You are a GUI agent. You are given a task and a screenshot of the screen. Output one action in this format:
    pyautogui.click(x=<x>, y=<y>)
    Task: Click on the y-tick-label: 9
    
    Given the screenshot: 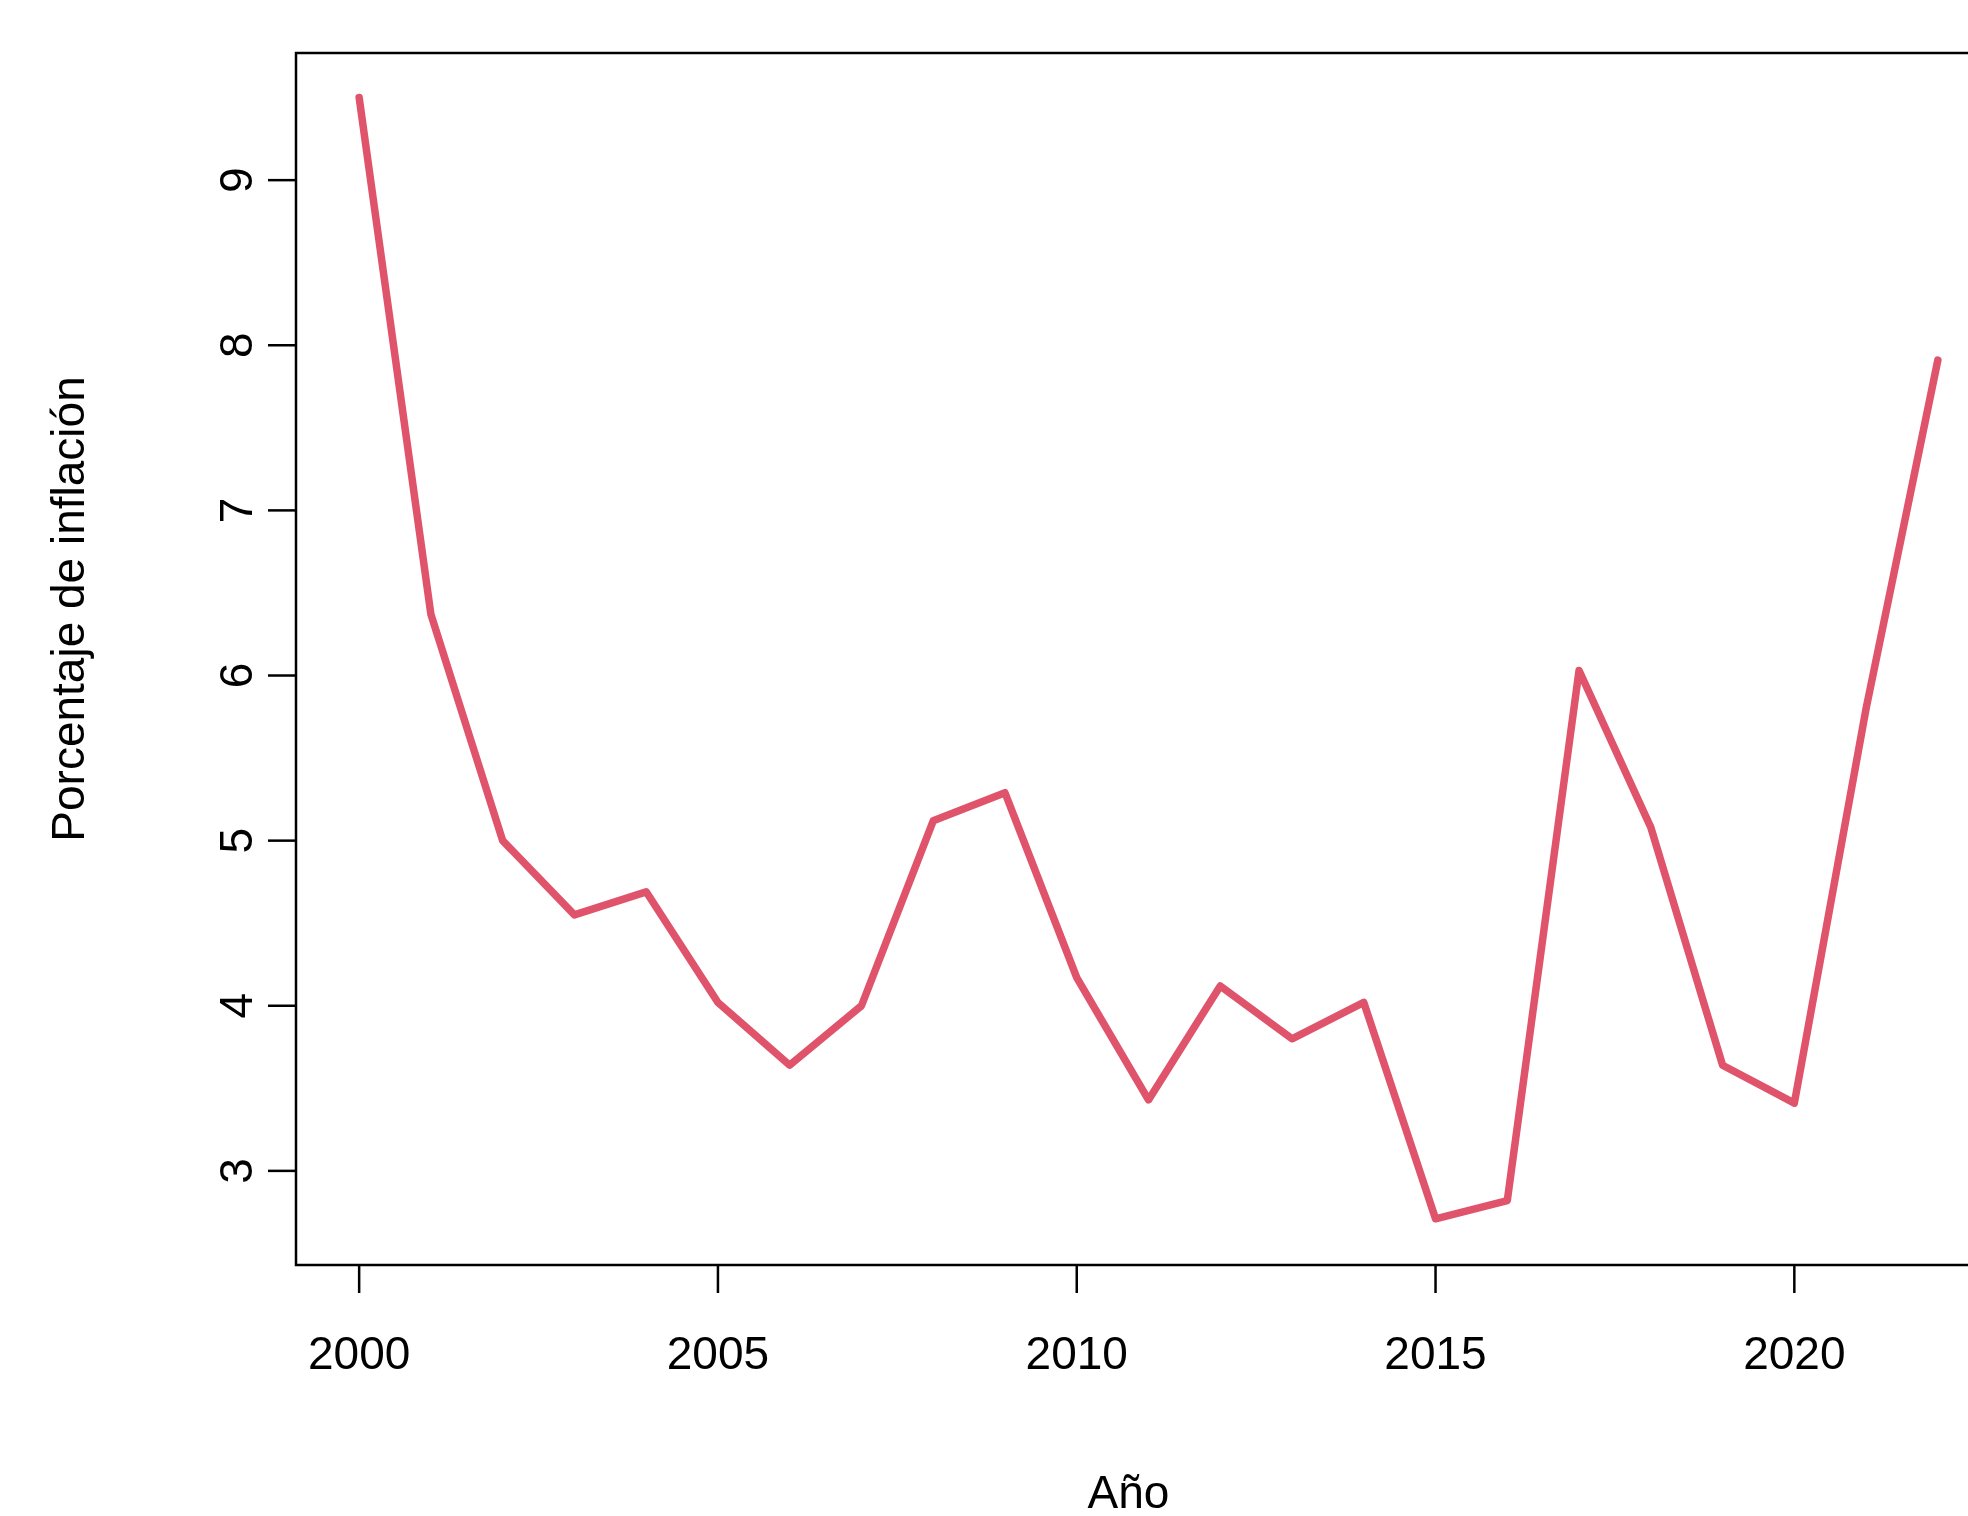 What is the action you would take?
    pyautogui.click(x=236, y=180)
    